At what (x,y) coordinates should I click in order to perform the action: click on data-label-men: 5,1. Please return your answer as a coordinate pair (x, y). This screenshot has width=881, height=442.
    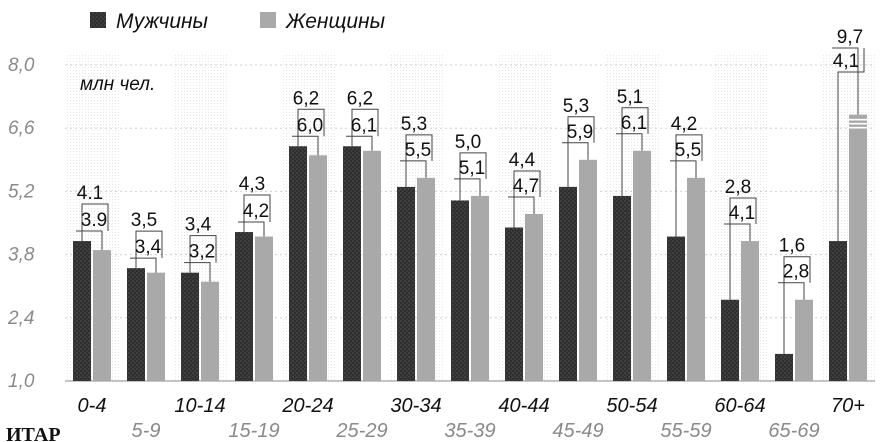
    Looking at the image, I should click on (630, 97).